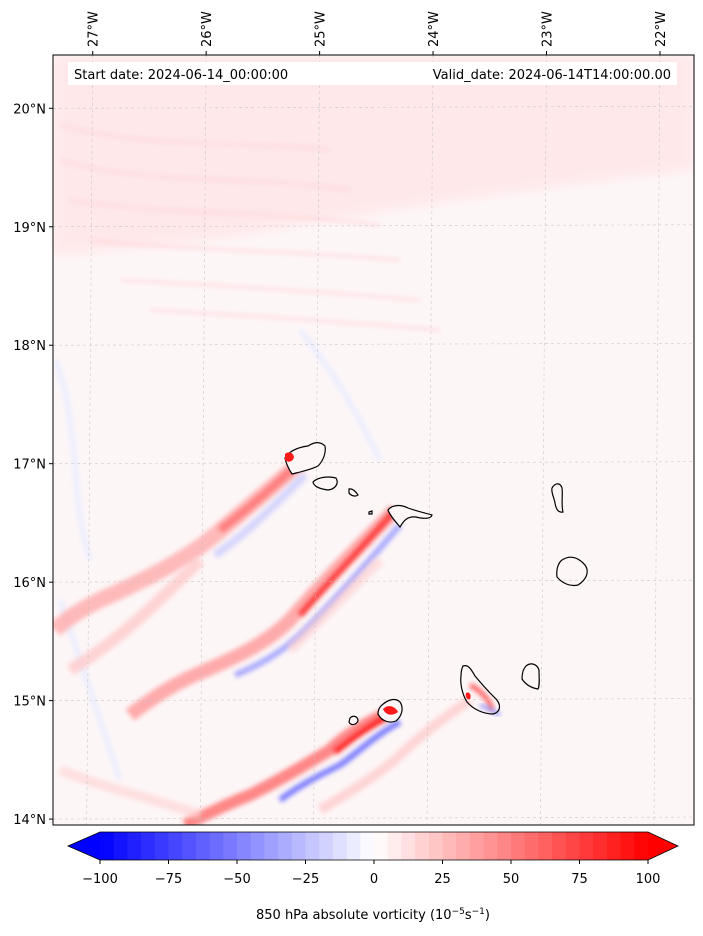  I want to click on island-santa-luzia, so click(353, 492).